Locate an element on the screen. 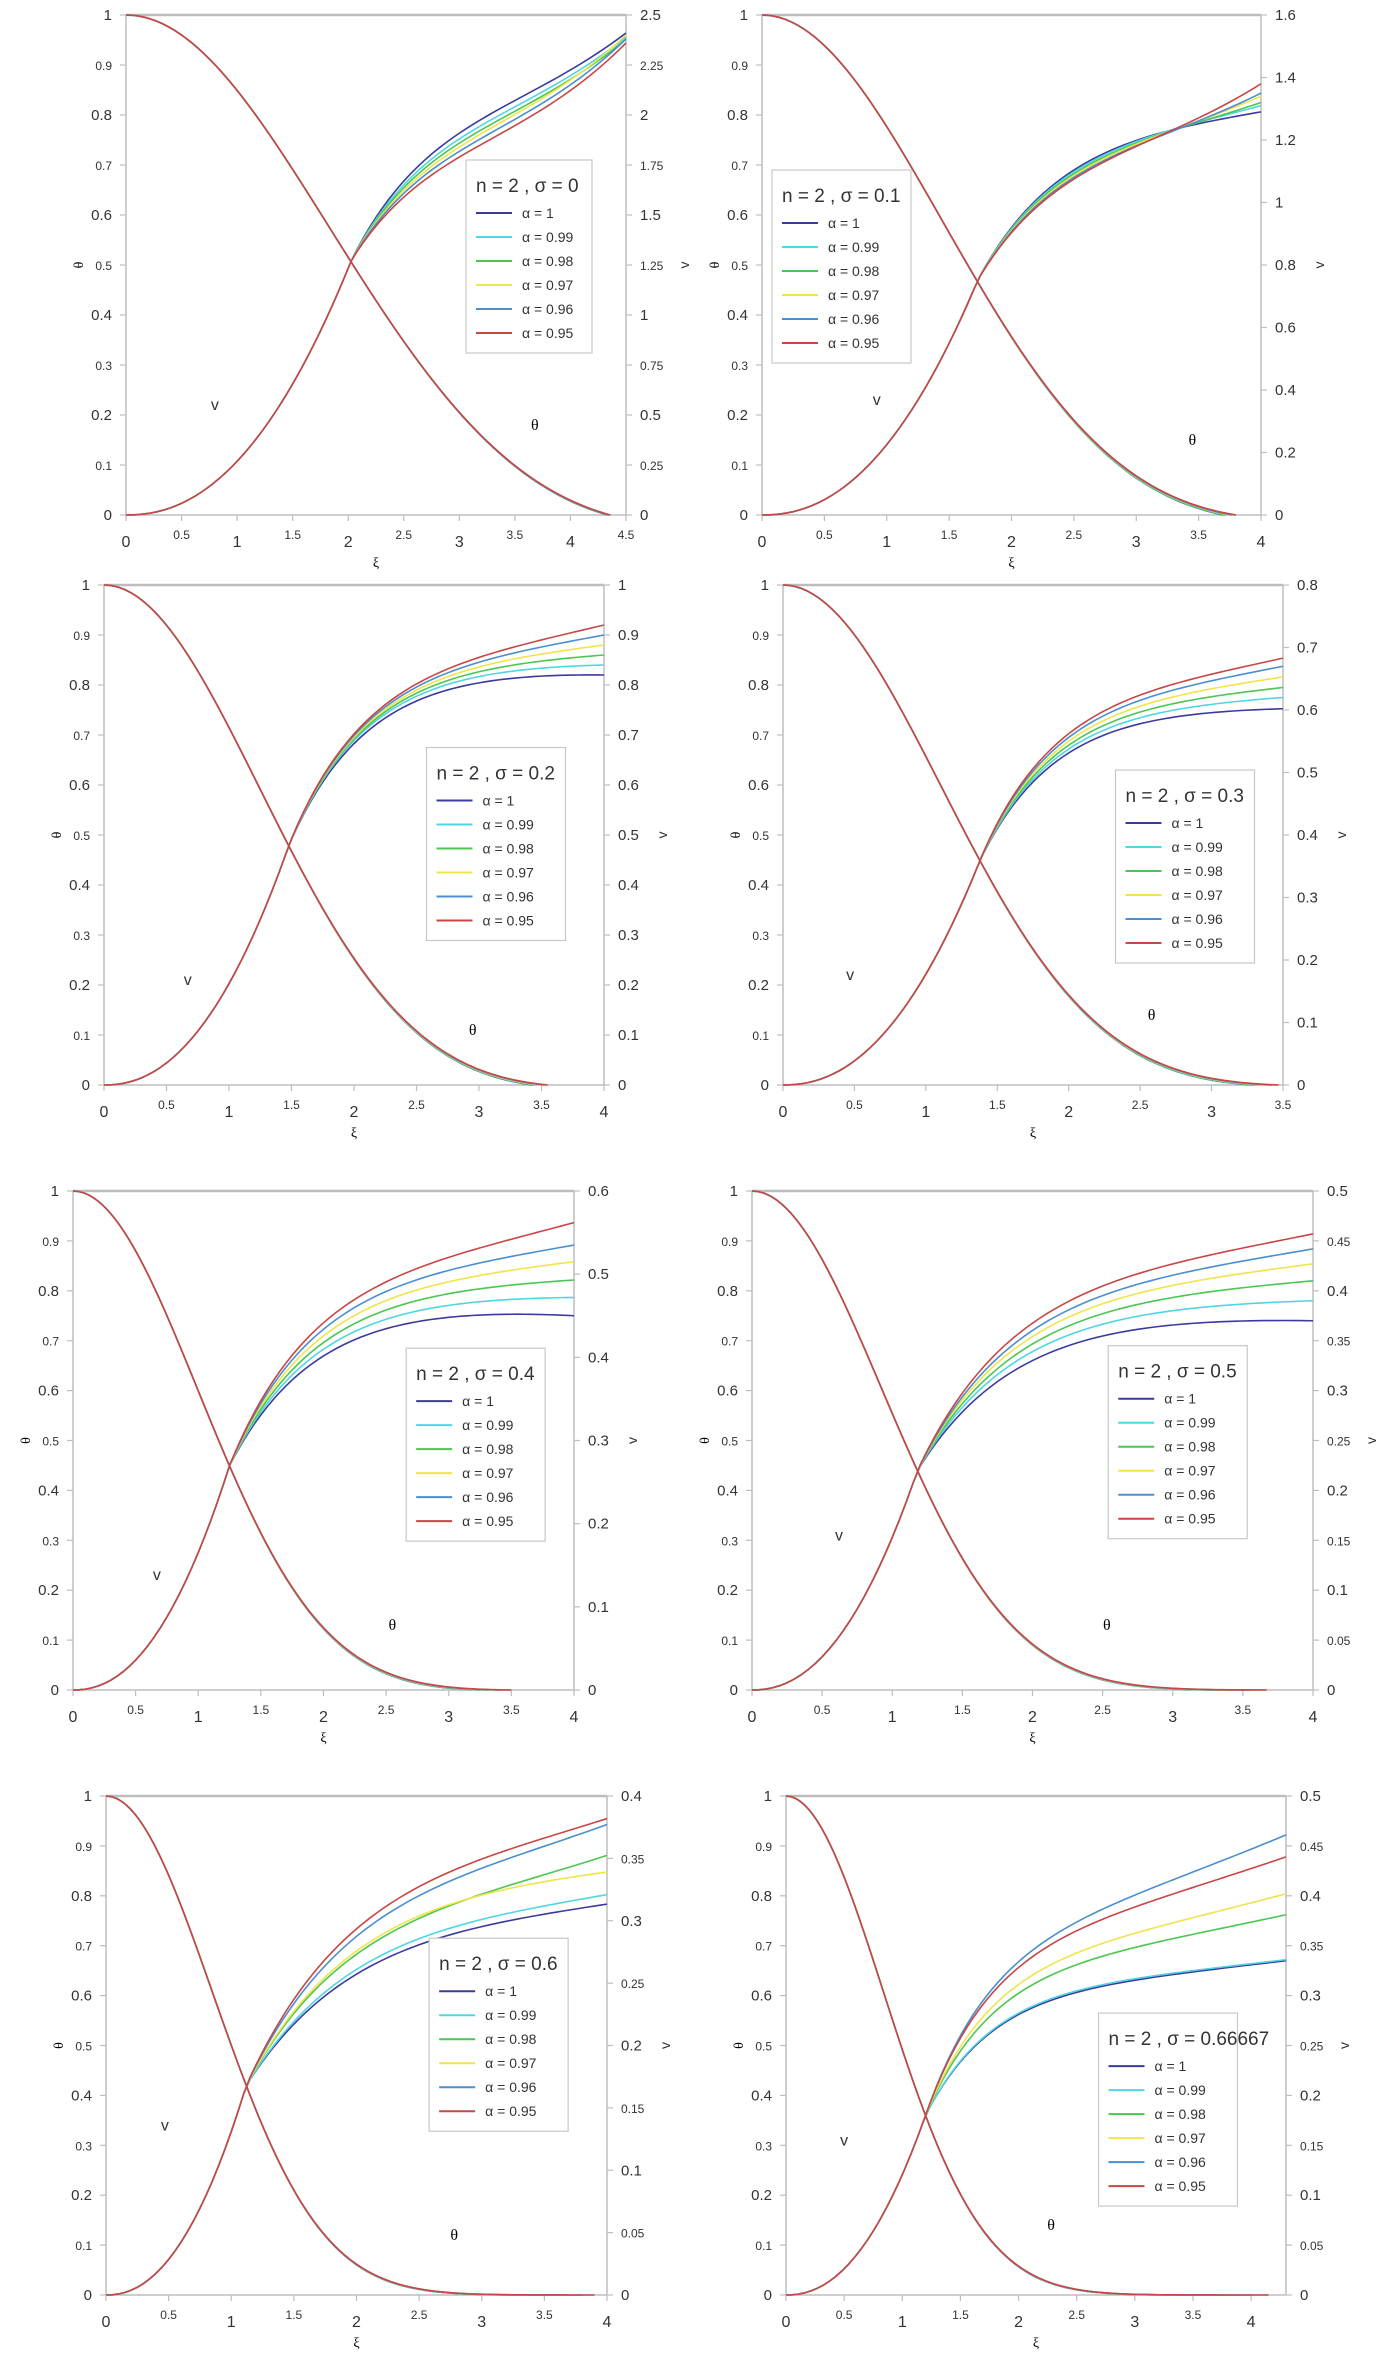 The image size is (1384, 2362). v-curve-0.99 is located at coordinates (376, 276).